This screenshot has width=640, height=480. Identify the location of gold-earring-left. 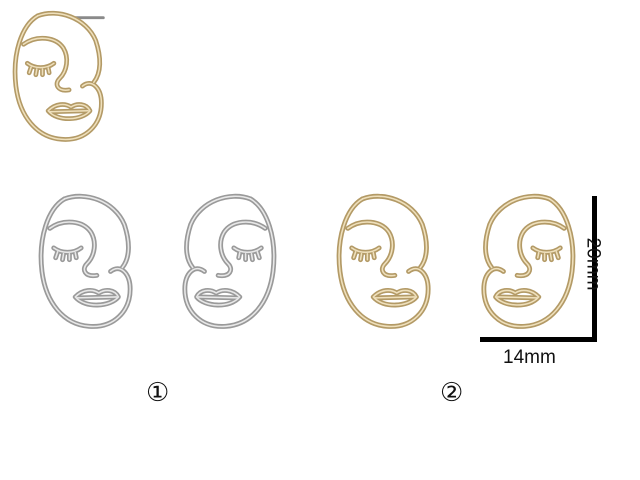
(383, 261).